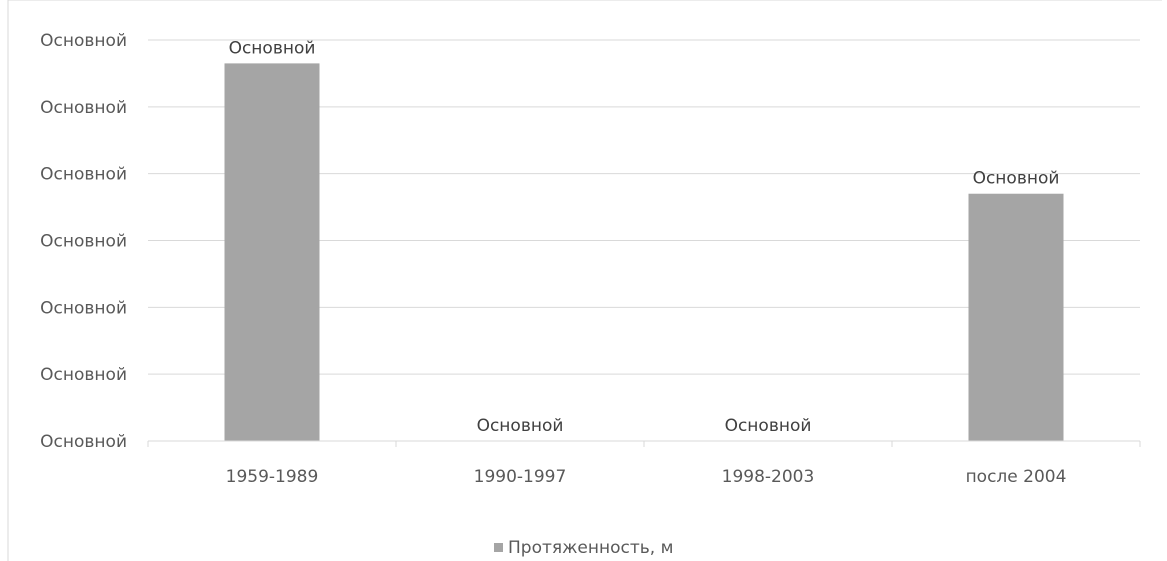  What do you see at coordinates (520, 477) in the screenshot?
I see `x-tick-label: 1990-1997` at bounding box center [520, 477].